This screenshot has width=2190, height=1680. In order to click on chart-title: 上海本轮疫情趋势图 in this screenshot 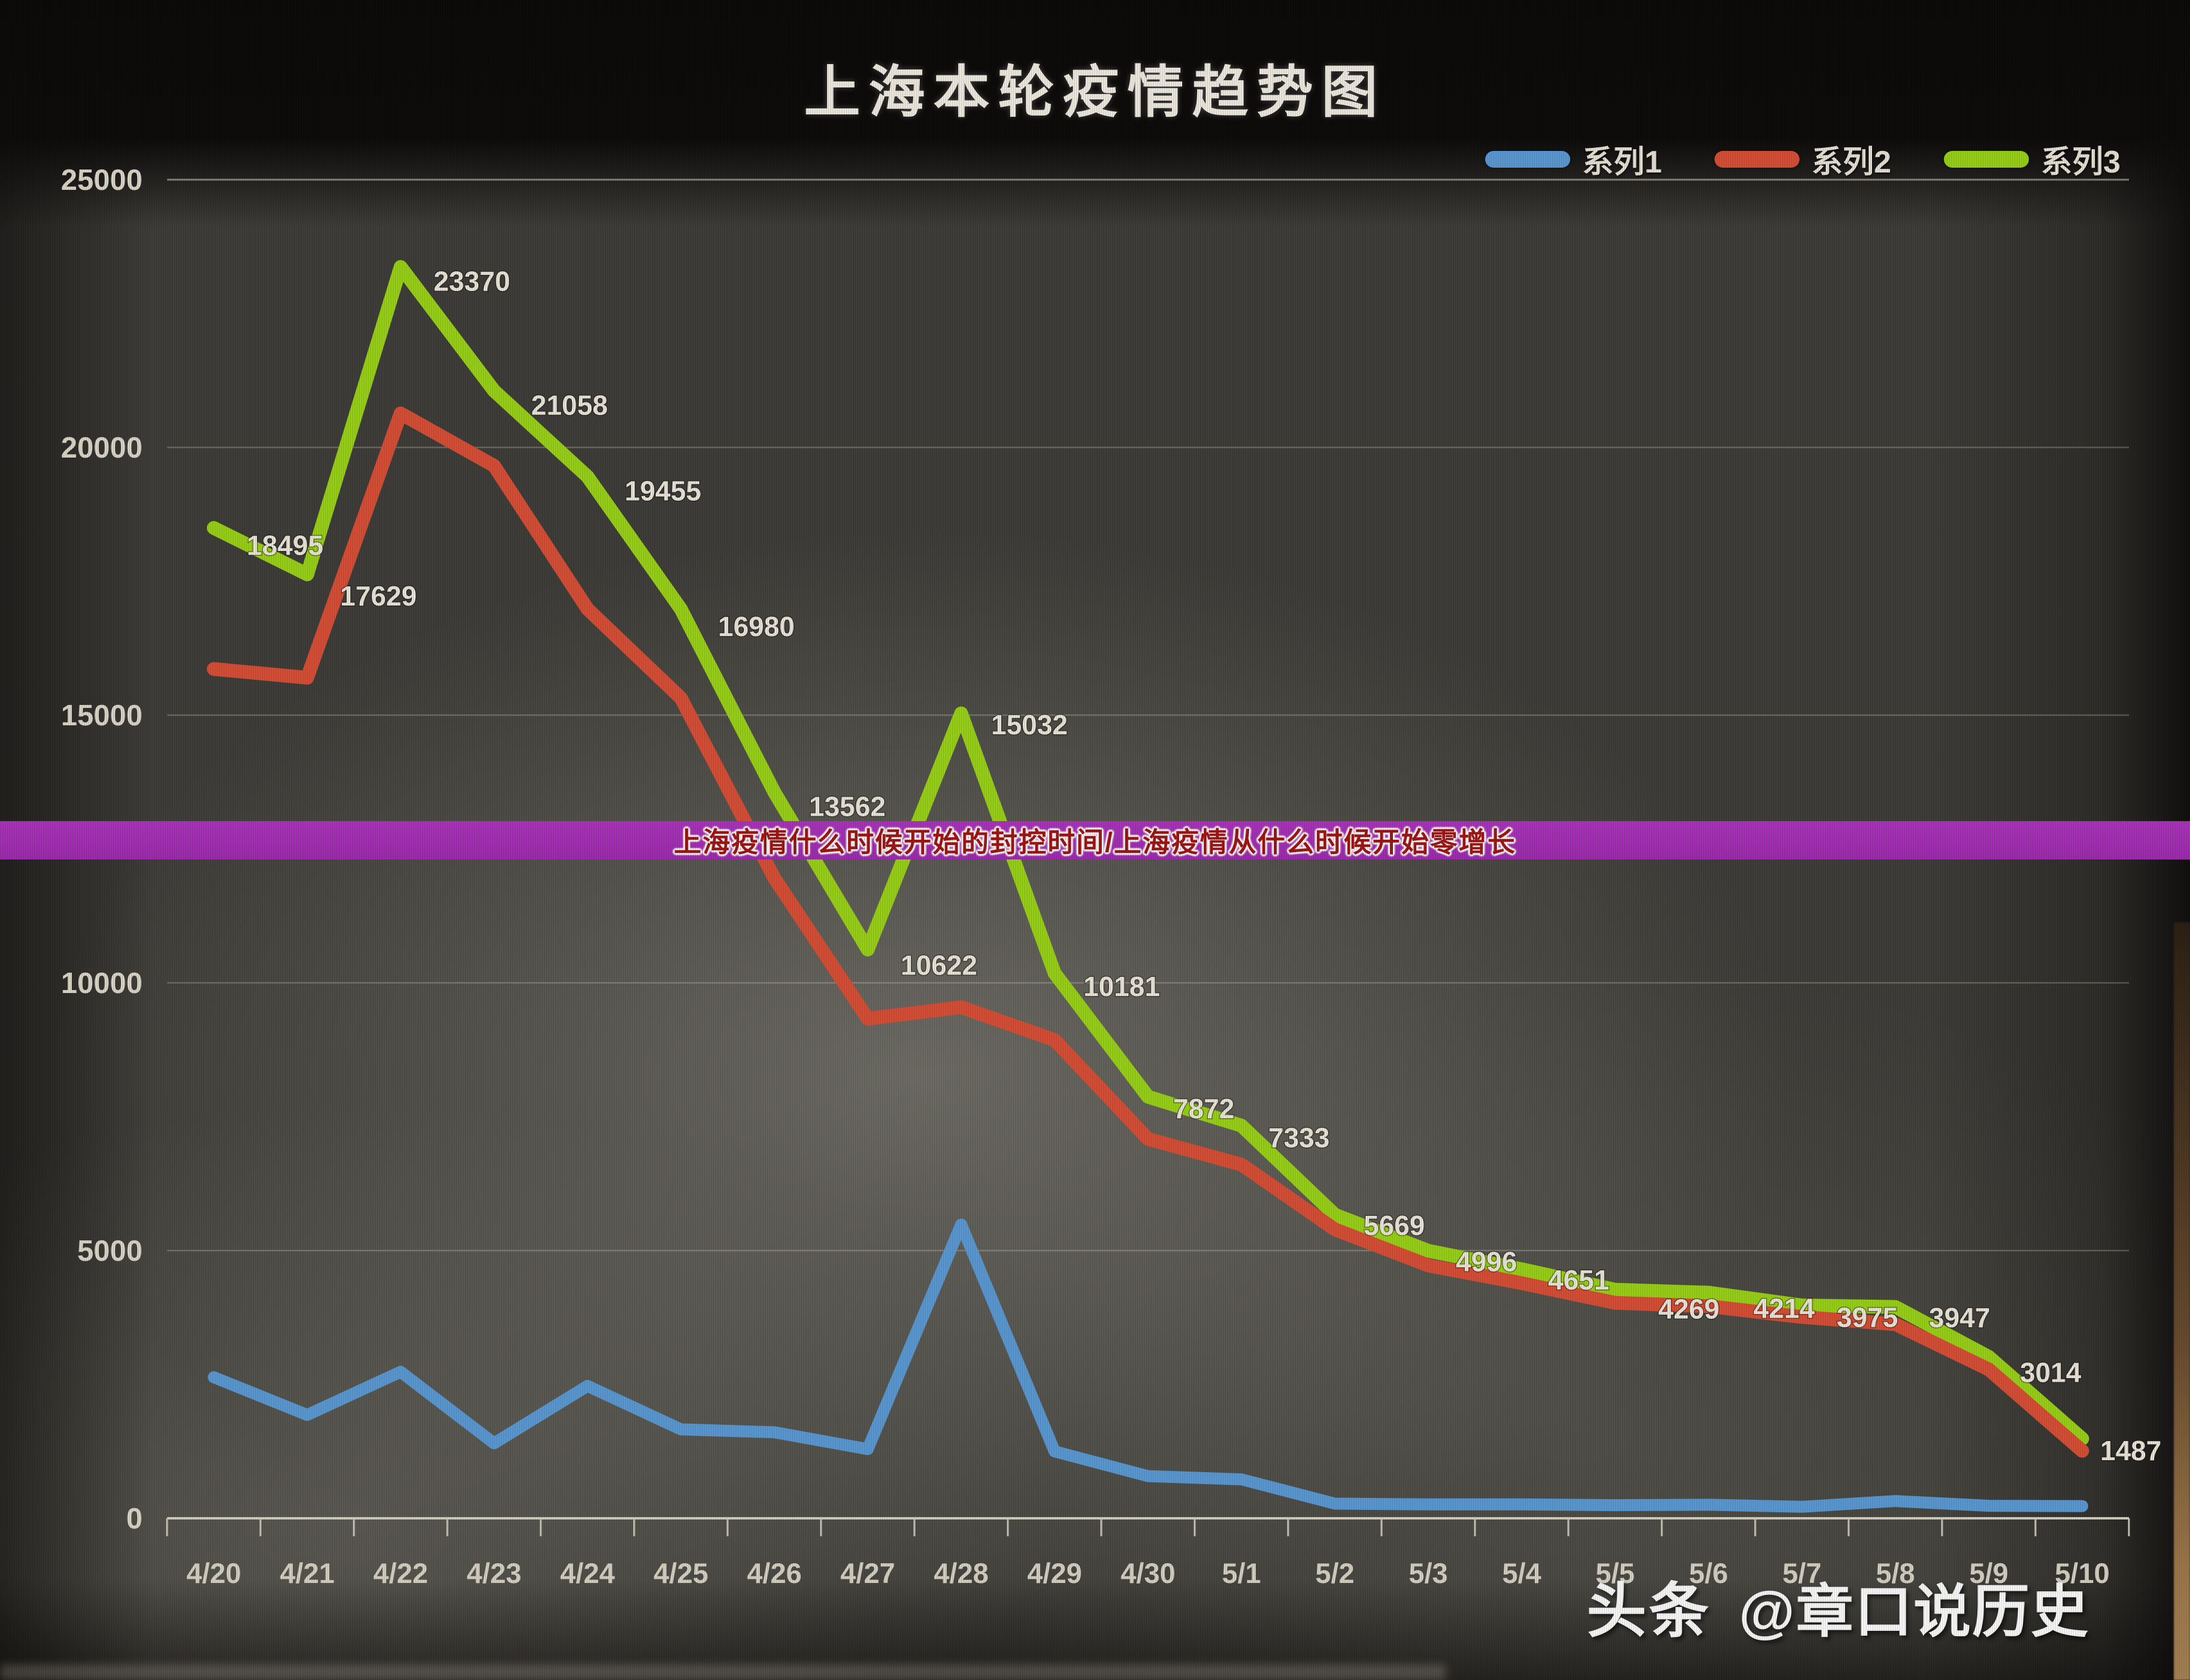, I will do `click(1095, 91)`.